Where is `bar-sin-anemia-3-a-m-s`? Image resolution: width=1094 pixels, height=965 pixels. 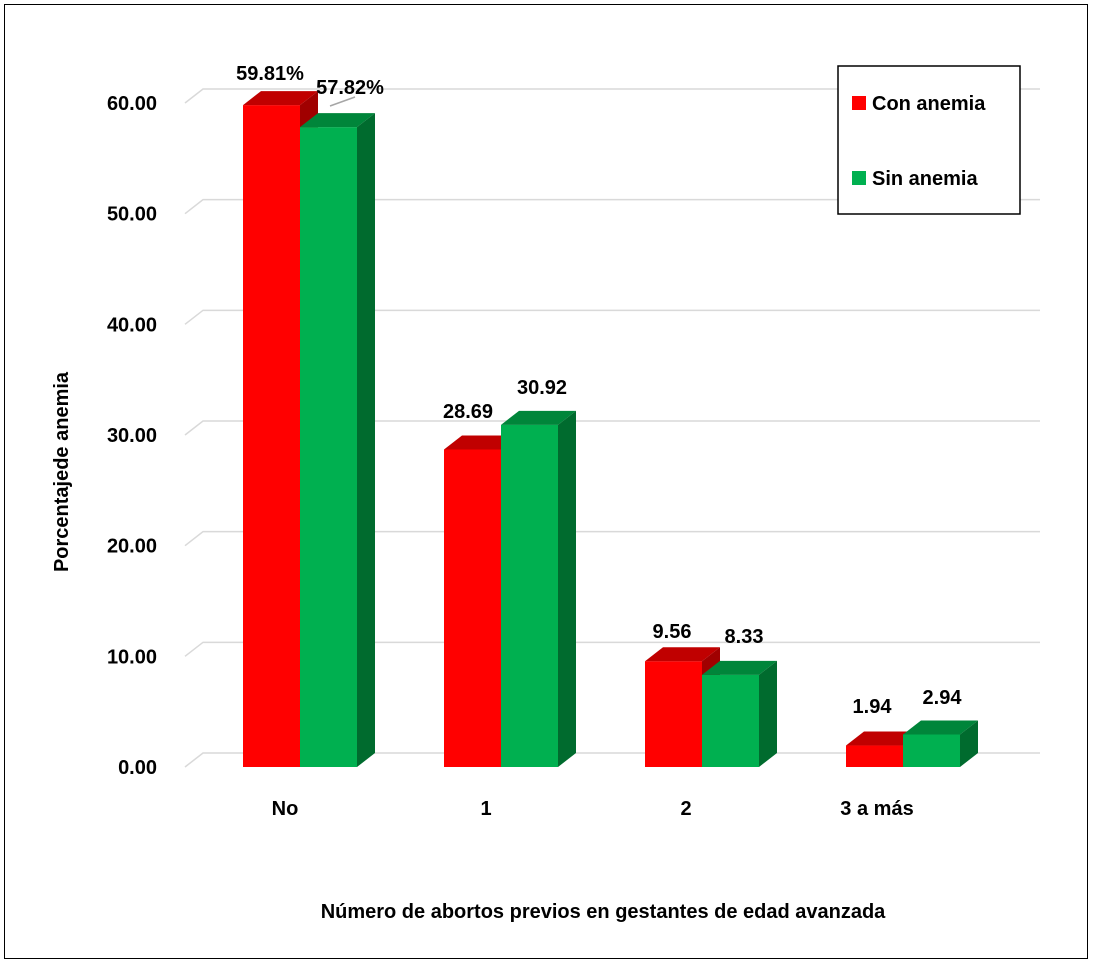 bar-sin-anemia-3-a-m-s is located at coordinates (940, 743).